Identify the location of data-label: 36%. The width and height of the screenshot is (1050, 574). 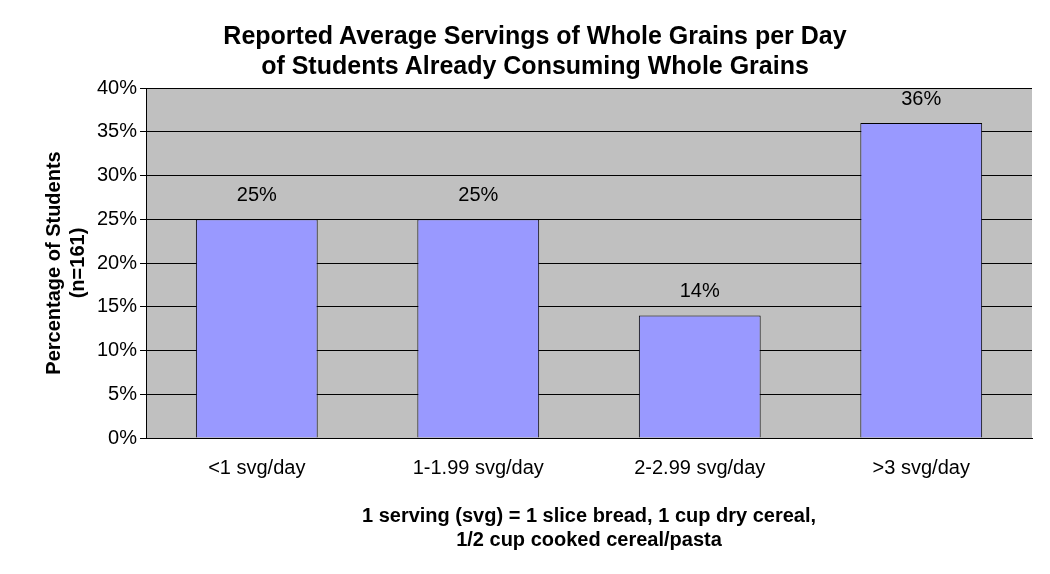
(921, 97).